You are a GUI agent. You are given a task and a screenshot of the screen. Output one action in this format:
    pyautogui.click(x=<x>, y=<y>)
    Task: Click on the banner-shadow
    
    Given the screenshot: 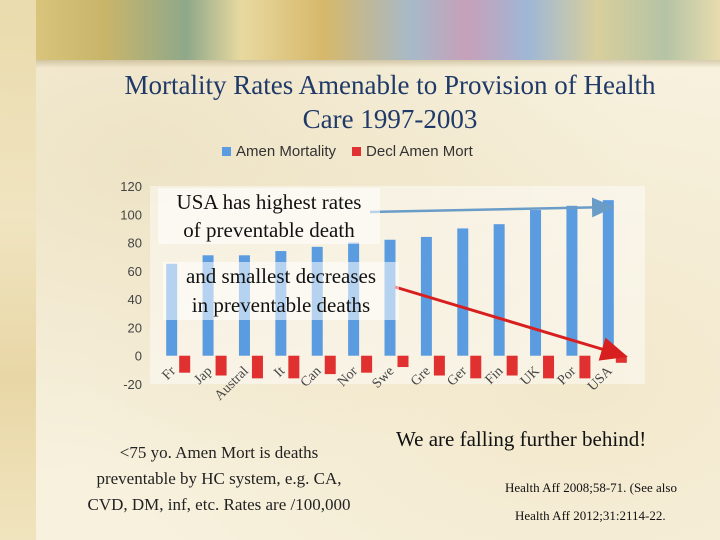 What is the action you would take?
    pyautogui.click(x=378, y=64)
    